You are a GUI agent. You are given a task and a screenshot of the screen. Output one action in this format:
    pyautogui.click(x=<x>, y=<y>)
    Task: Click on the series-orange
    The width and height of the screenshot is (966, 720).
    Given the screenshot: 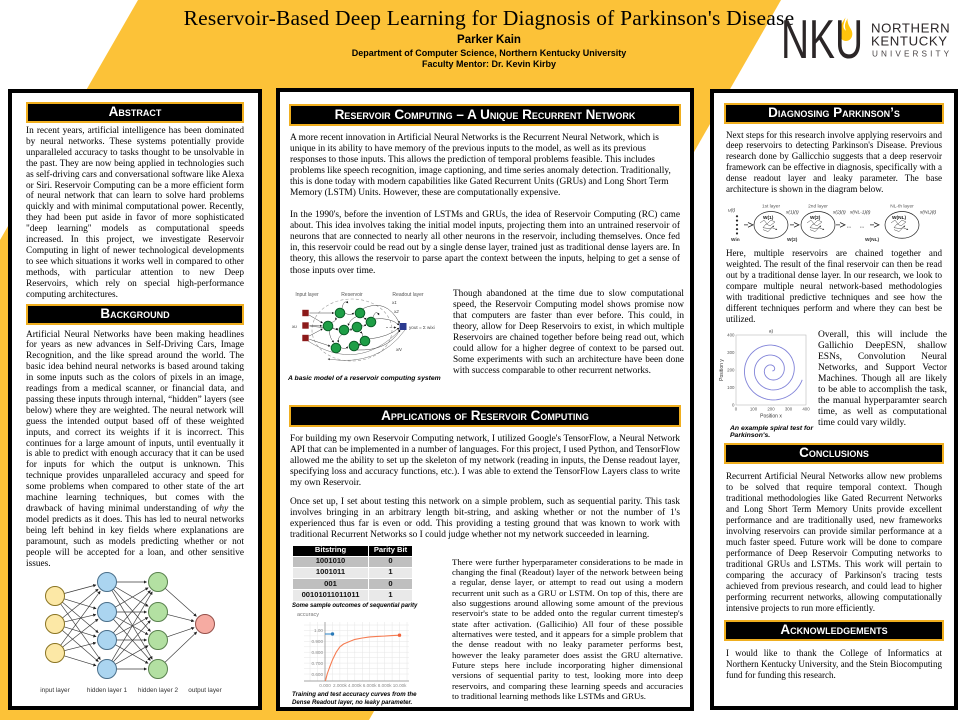 What is the action you would take?
    pyautogui.click(x=362, y=658)
    